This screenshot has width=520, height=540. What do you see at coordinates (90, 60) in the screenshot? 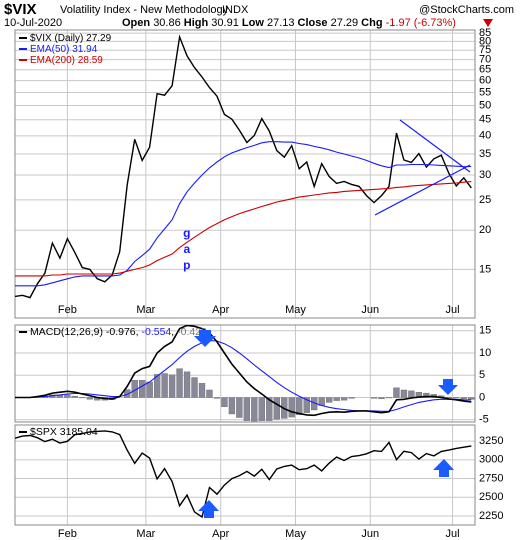
I see `legend-value: 28.59` at bounding box center [90, 60].